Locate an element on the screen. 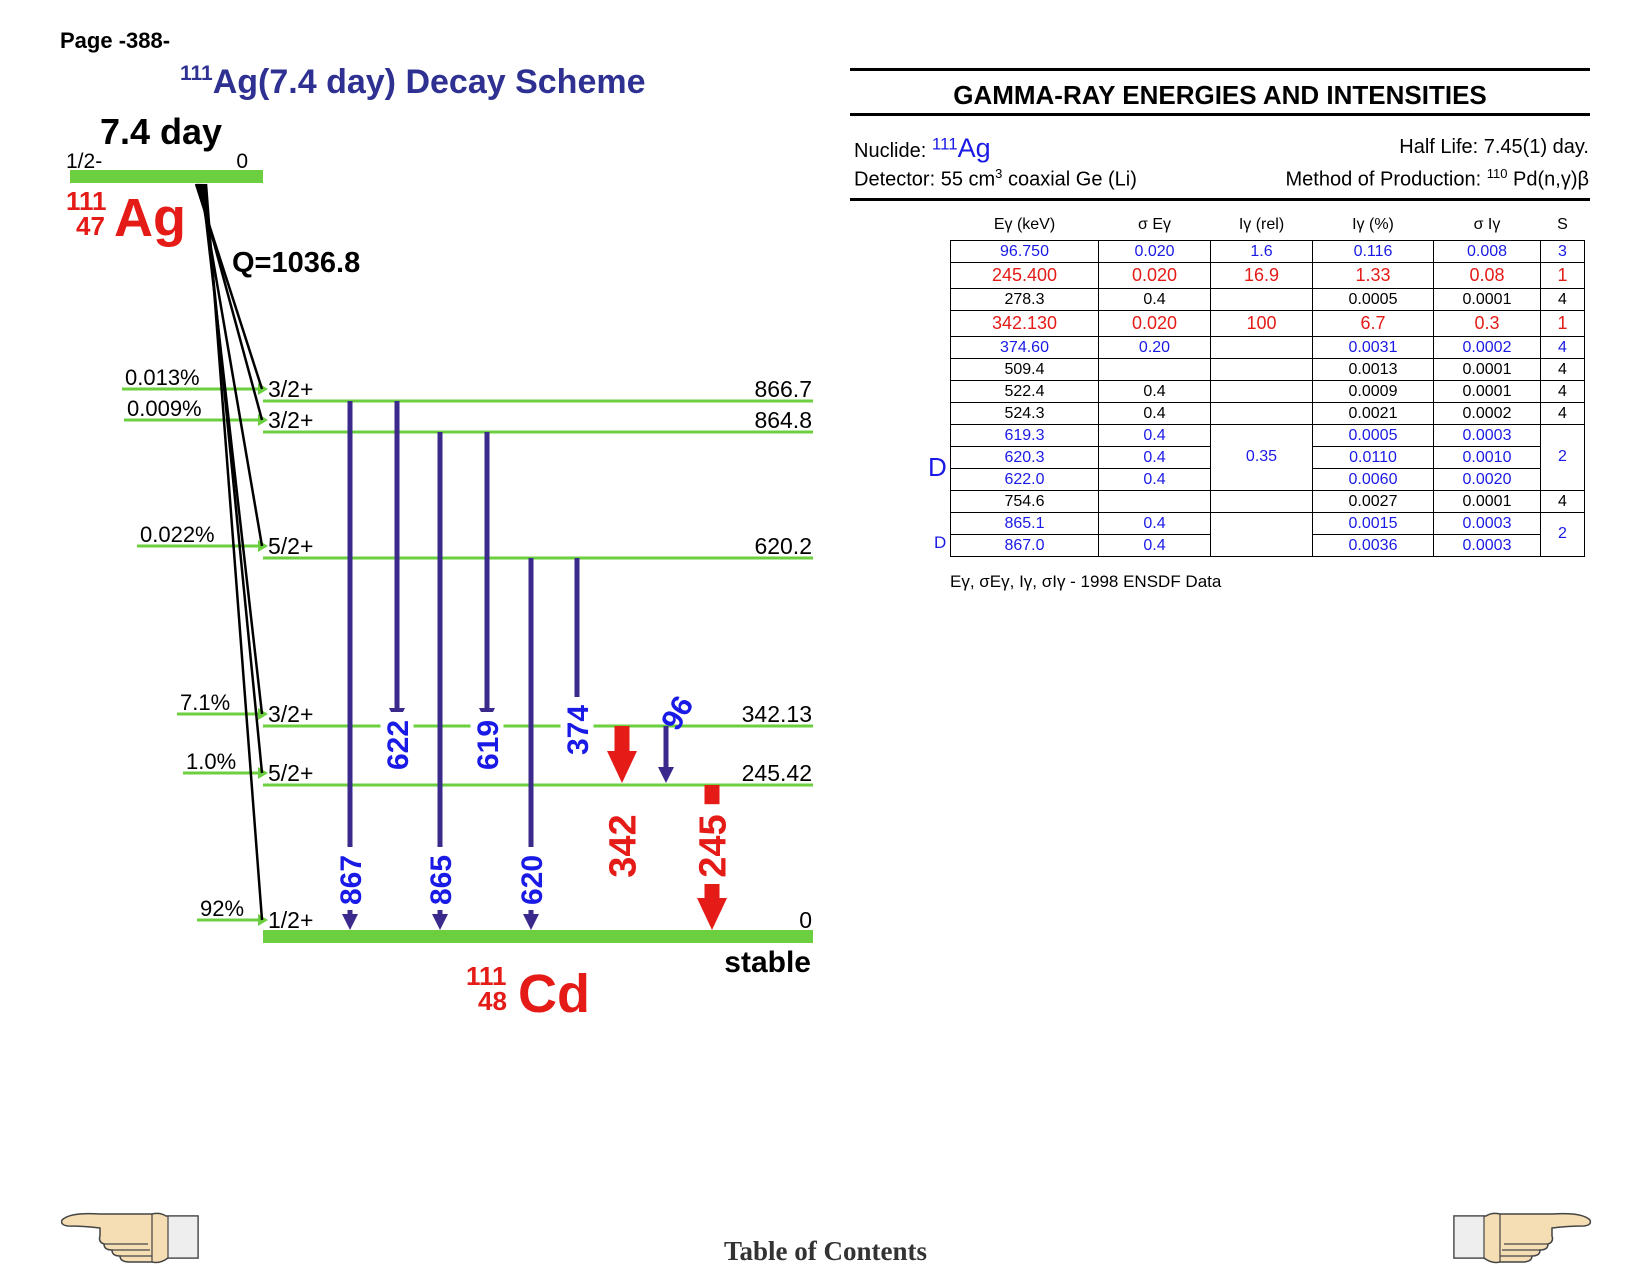 This screenshot has height=1275, width=1651. table-cell: 0.0021 is located at coordinates (1373, 413).